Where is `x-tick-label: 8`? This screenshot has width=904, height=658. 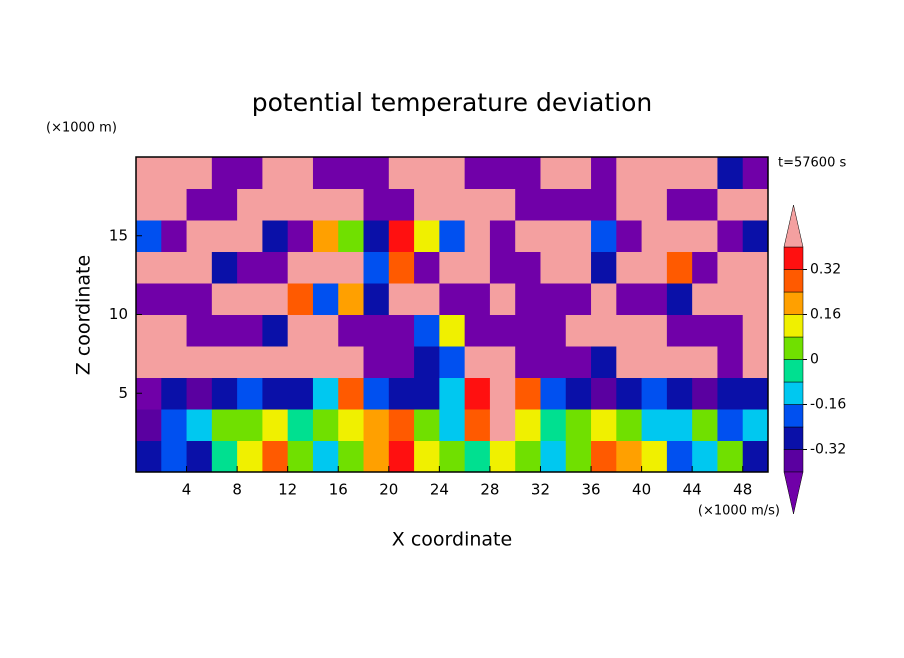 x-tick-label: 8 is located at coordinates (237, 490).